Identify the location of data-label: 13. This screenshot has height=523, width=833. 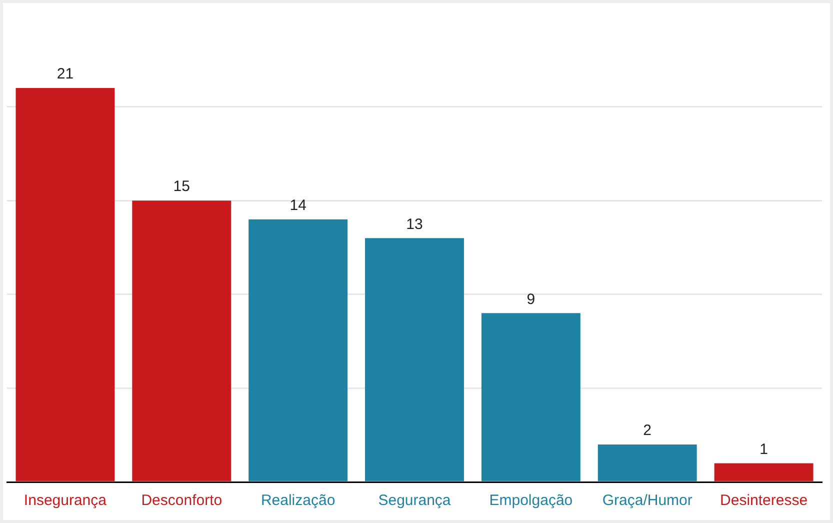
(414, 224).